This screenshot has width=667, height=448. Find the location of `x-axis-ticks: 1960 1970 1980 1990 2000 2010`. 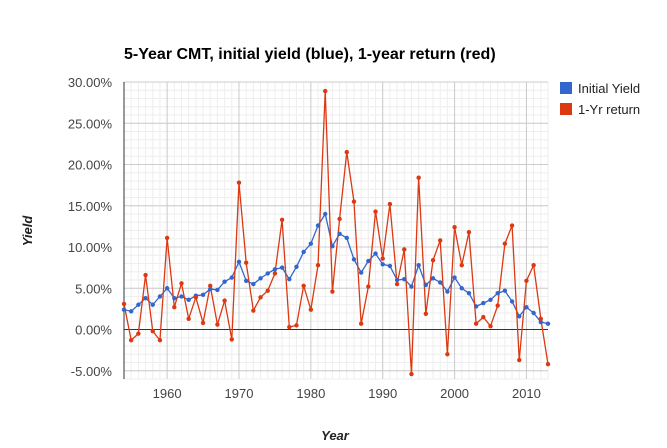

x-axis-ticks: 1960 1970 1980 1990 2000 2010 is located at coordinates (347, 393).